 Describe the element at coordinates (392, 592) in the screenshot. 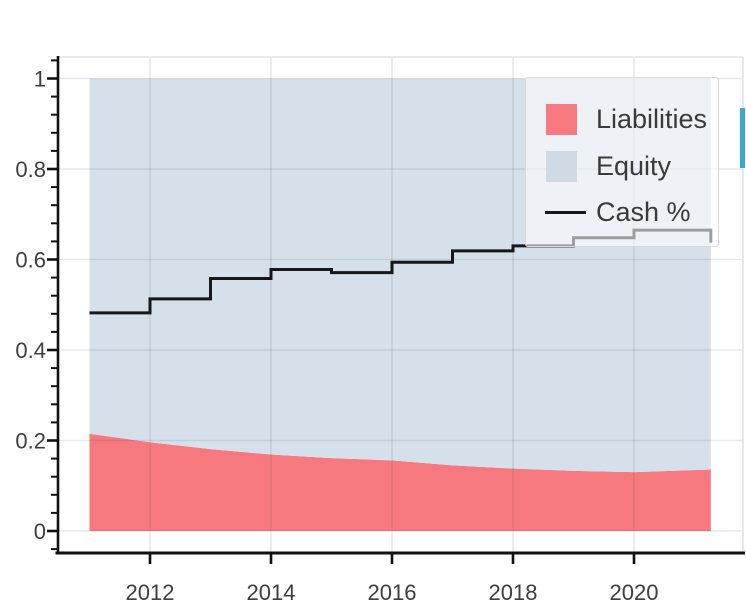

I see `x-tick-label: 2016` at that location.